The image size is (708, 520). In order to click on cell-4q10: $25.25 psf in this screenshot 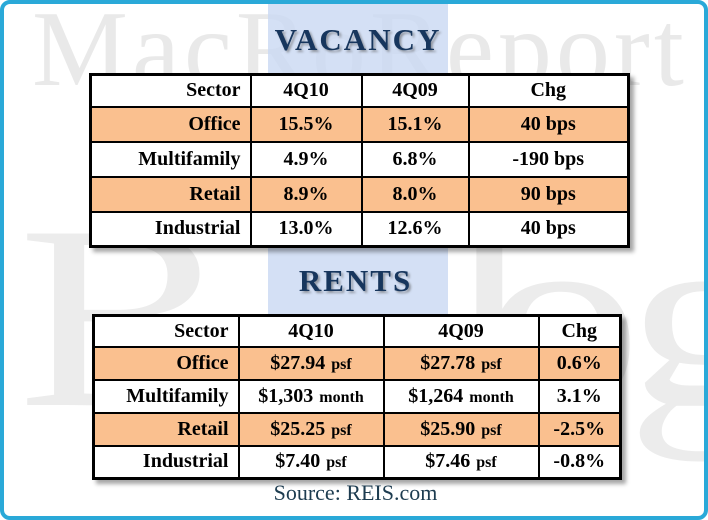, I will do `click(311, 429)`.